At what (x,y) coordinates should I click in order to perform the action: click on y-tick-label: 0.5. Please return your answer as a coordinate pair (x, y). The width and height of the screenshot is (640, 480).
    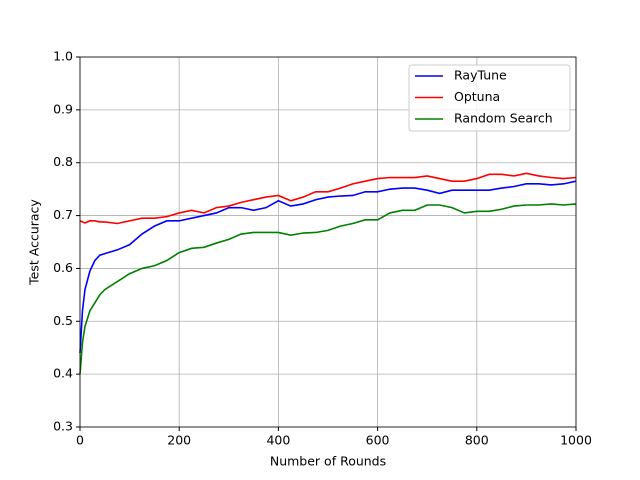
    Looking at the image, I should click on (63, 320).